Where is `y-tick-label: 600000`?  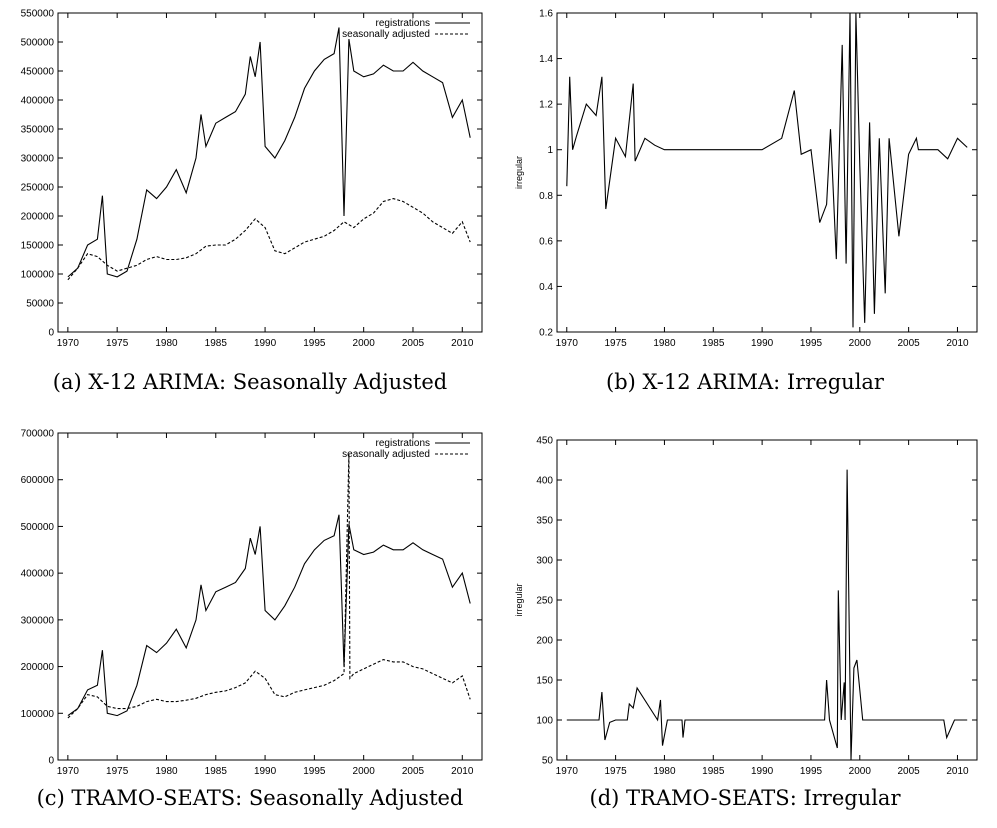
y-tick-label: 600000 is located at coordinates (38, 480).